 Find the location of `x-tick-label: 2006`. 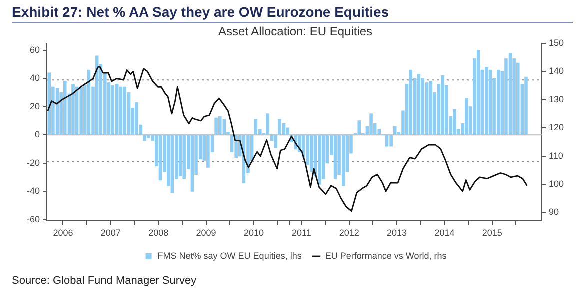

x-tick-label: 2006 is located at coordinates (63, 233).